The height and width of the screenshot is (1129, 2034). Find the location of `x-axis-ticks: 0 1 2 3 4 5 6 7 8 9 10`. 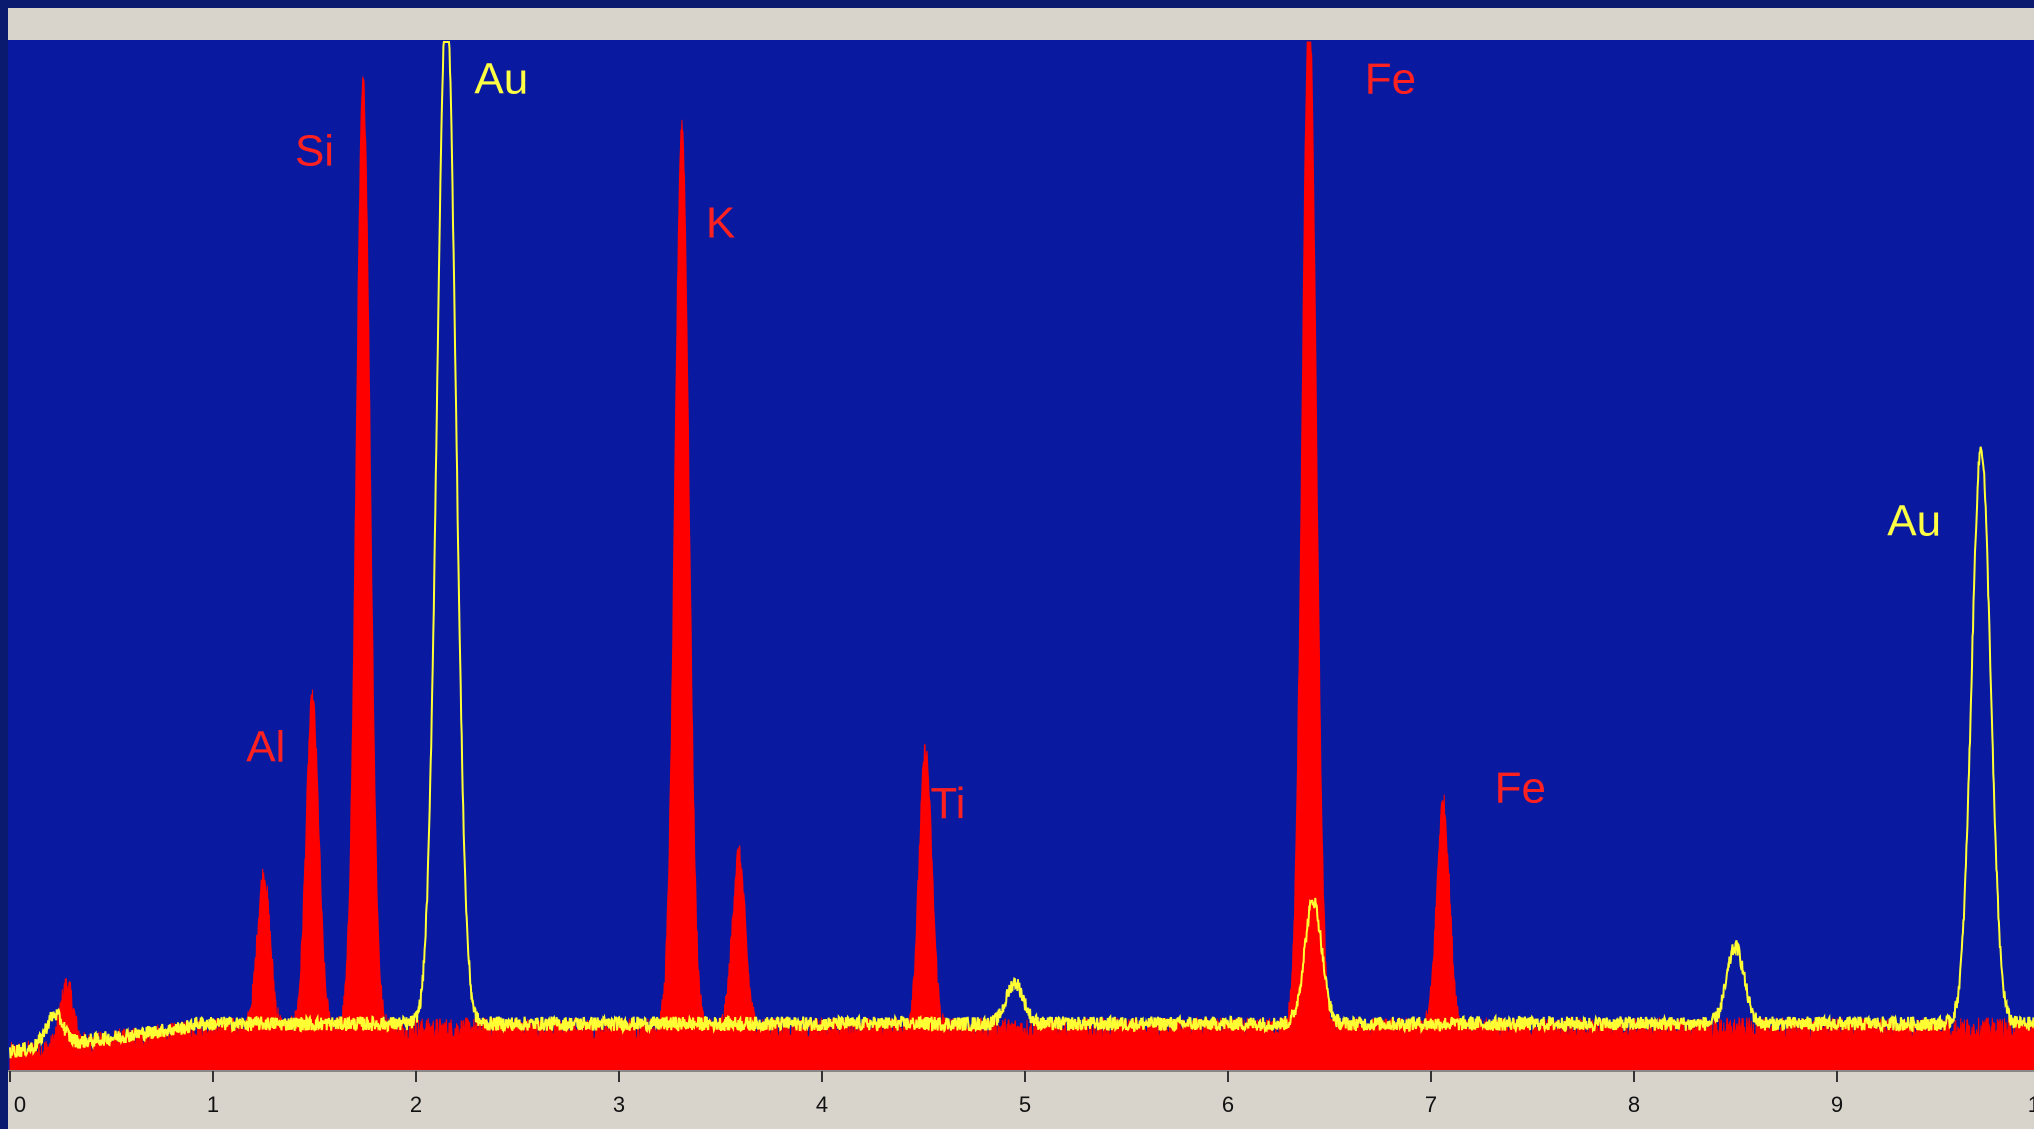

x-axis-ticks: 0 1 2 3 4 5 6 7 8 9 10 is located at coordinates (1021, 1094).